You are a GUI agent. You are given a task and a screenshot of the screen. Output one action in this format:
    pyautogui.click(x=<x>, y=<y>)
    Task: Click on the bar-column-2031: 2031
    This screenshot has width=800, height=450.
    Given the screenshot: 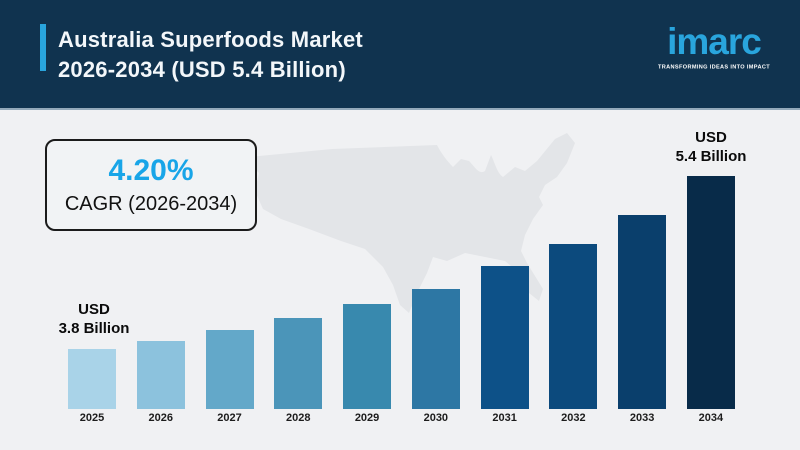 What is the action you would take?
    pyautogui.click(x=504, y=345)
    